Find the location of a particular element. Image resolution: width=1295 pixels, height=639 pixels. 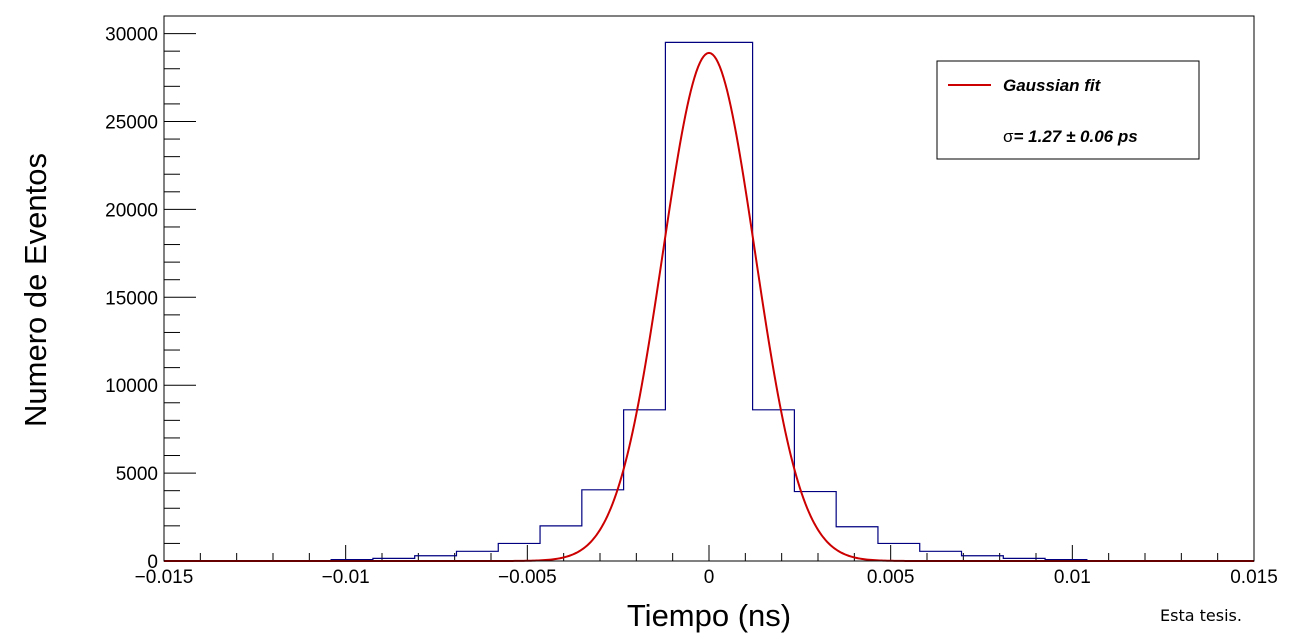

x-tick-label: −0.01 is located at coordinates (346, 577).